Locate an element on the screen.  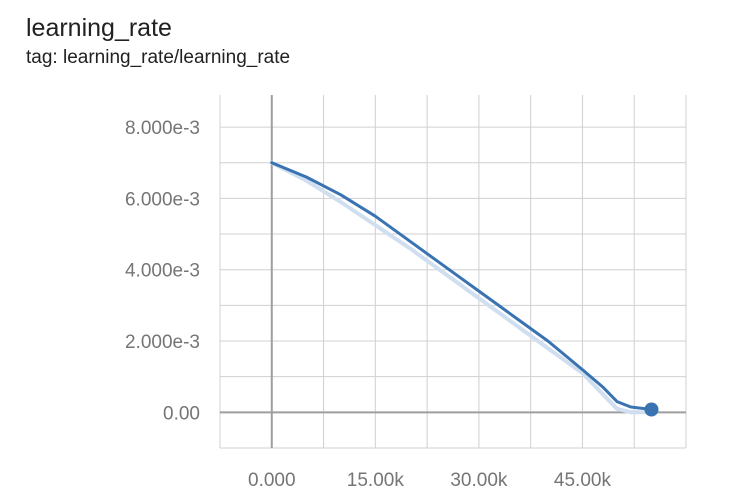
x-tick-label: 15.00k is located at coordinates (376, 480).